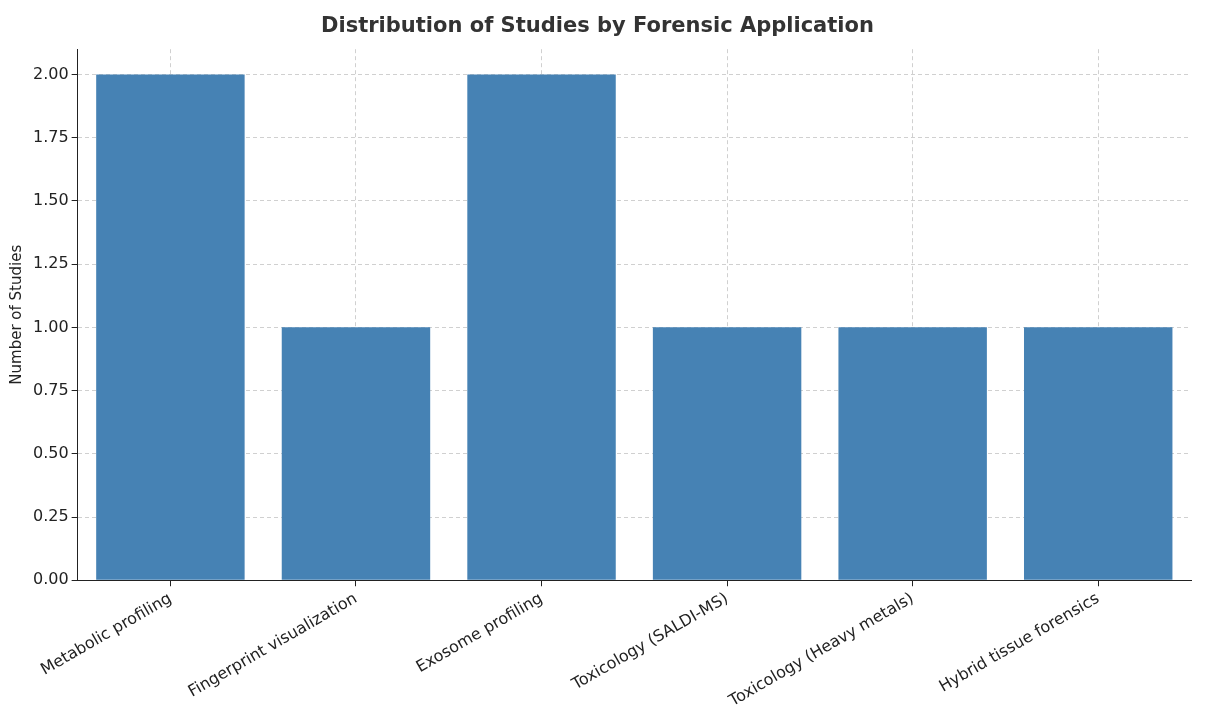  I want to click on y-tick-label: 1.00, so click(51, 326).